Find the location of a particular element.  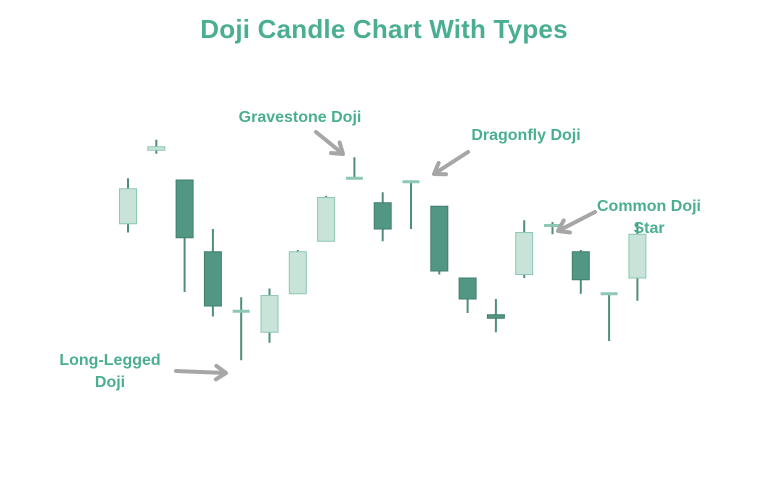

chart-title: Doji Candle Chart With Types is located at coordinates (384, 29).